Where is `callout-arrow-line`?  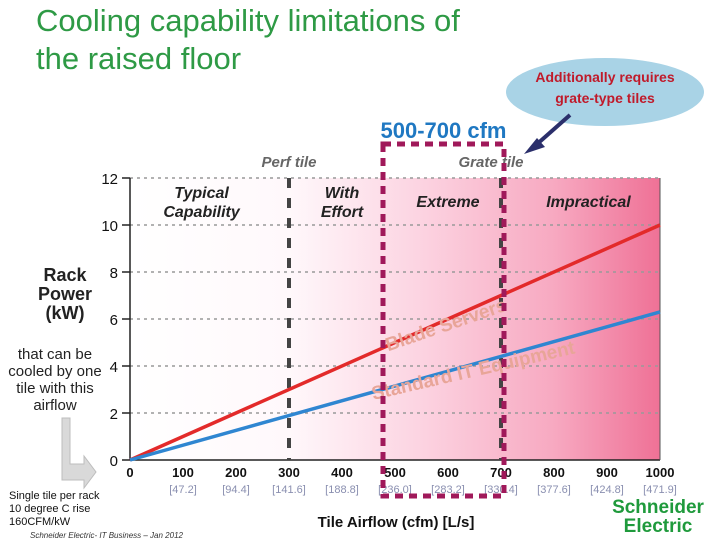 callout-arrow-line is located at coordinates (553, 130).